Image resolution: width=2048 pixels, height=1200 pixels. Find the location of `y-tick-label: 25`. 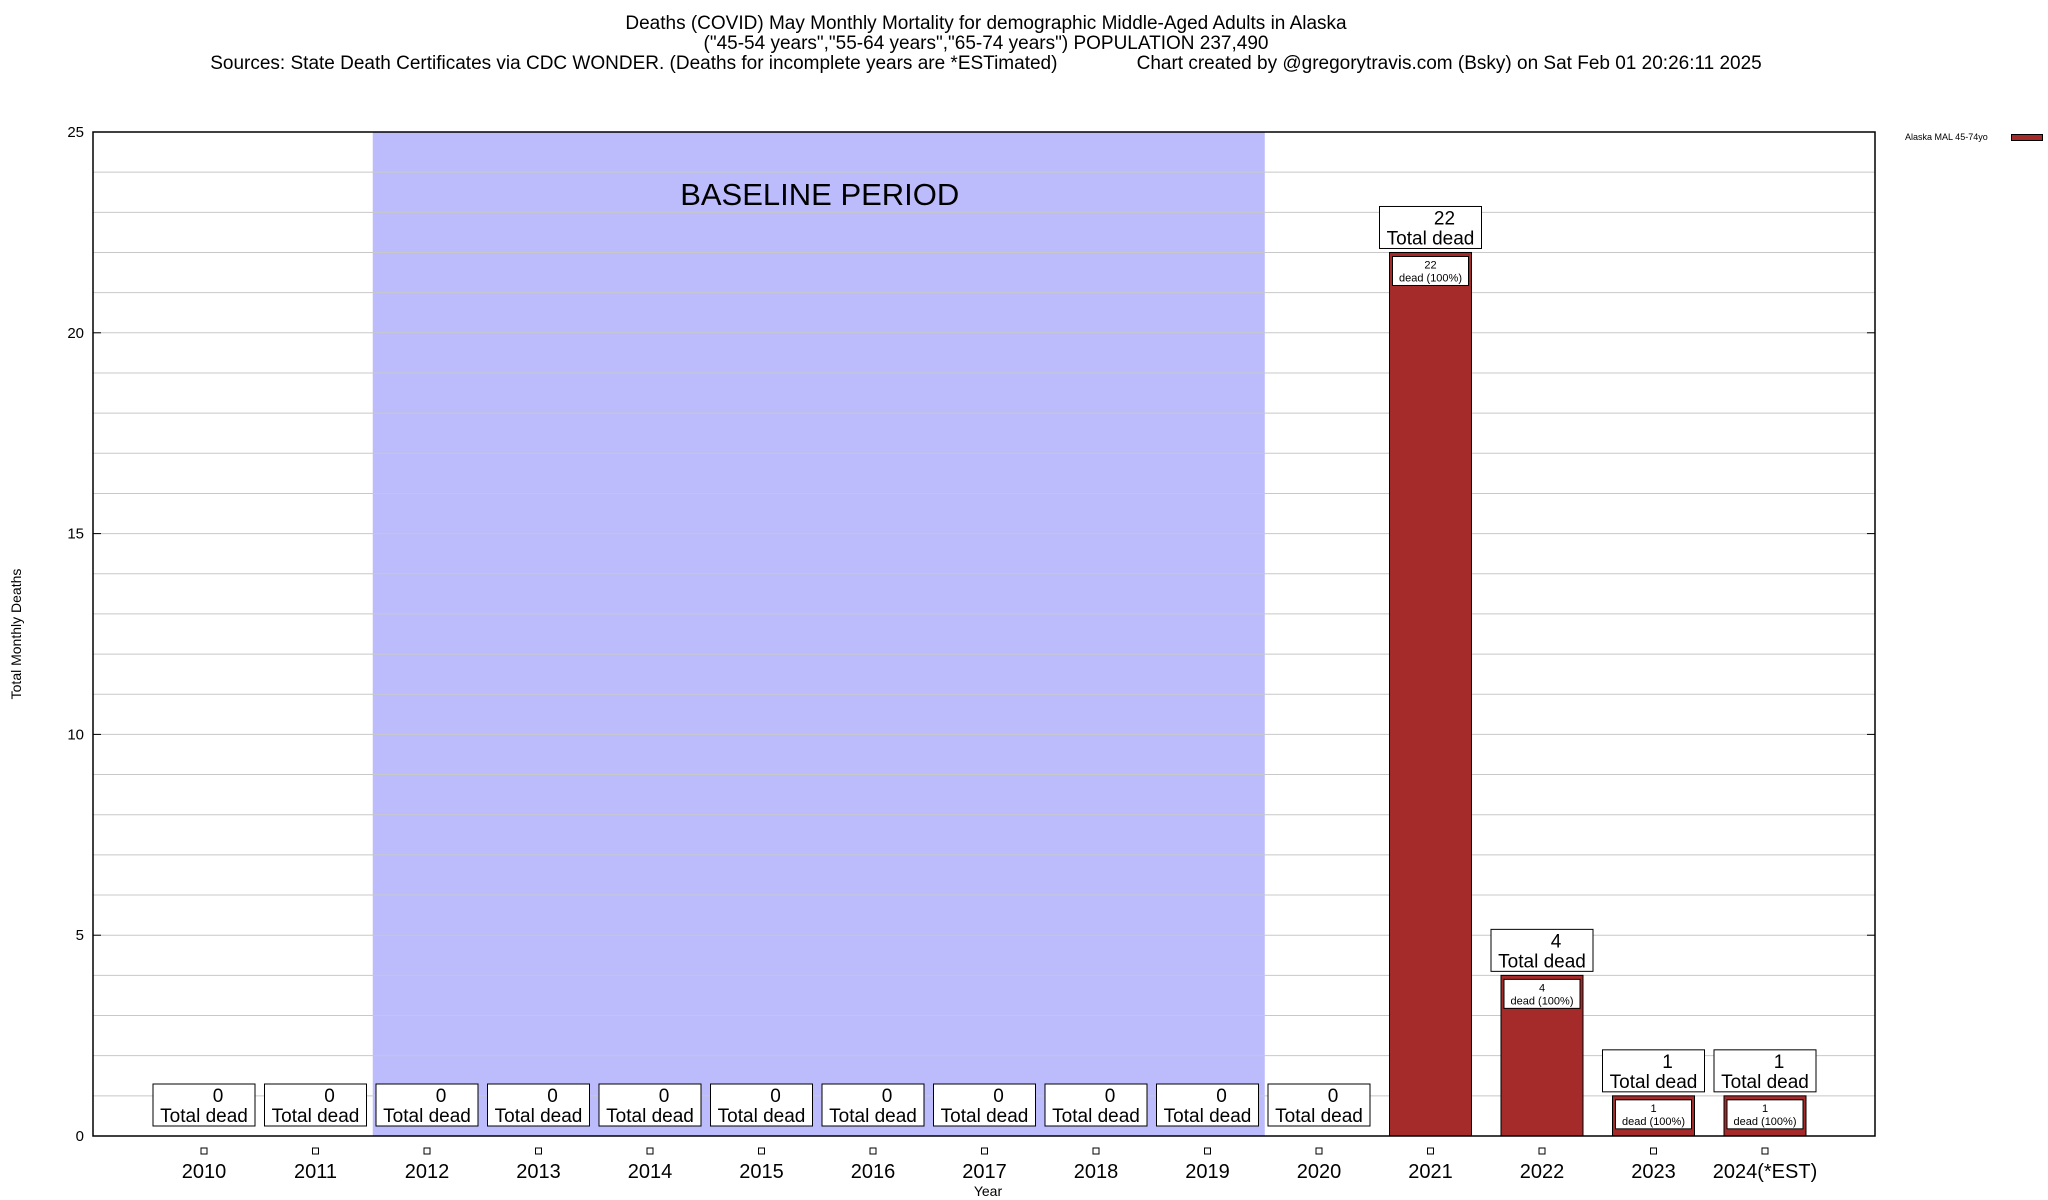

y-tick-label: 25 is located at coordinates (75, 132).